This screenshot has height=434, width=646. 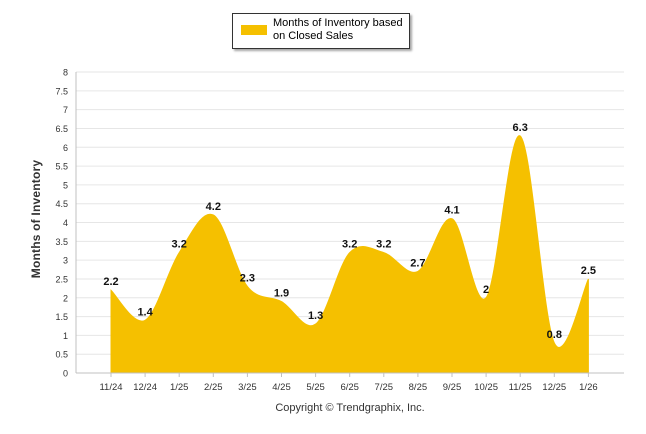 I want to click on x-tick-label: 10/25, so click(x=486, y=387).